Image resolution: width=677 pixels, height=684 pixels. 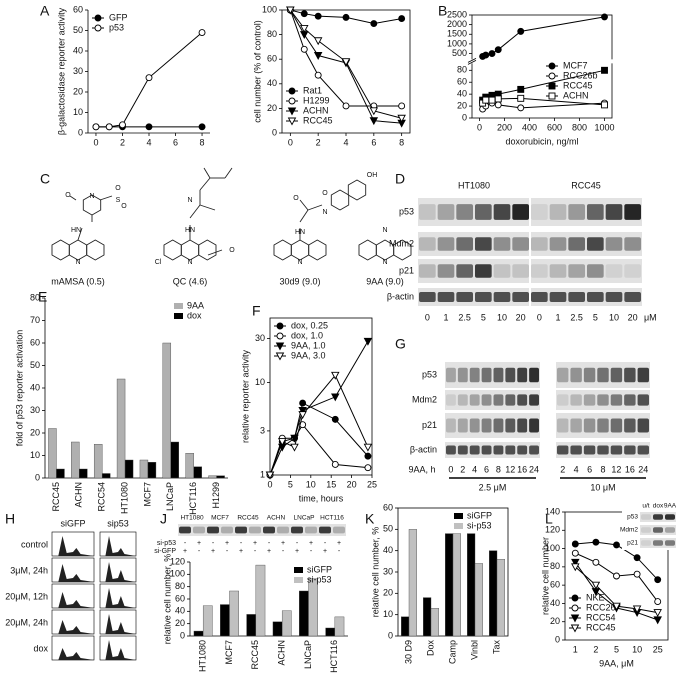 What do you see at coordinates (177, 561) in the screenshot?
I see `y-tick-label: 120` at bounding box center [177, 561].